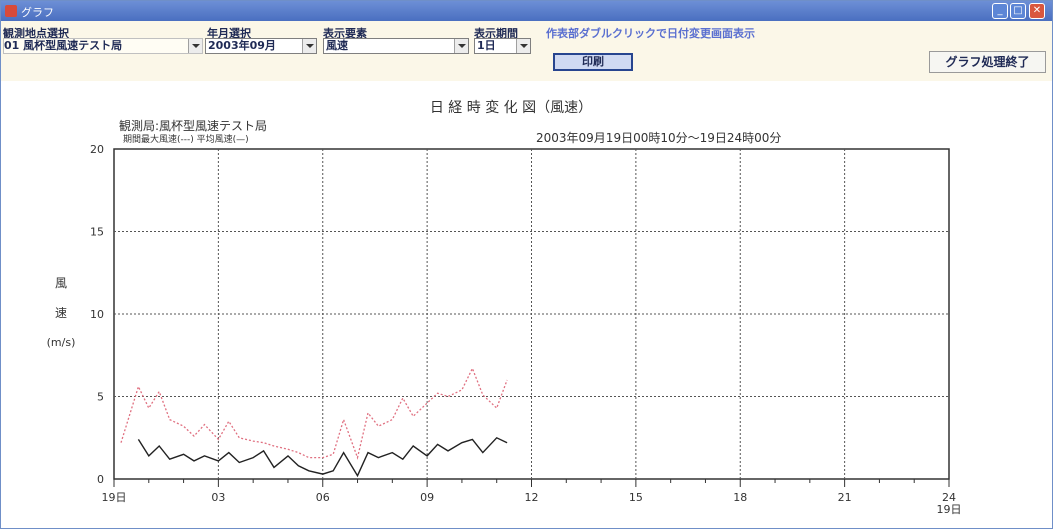  I want to click on period-label: 表示期間, so click(496, 33).